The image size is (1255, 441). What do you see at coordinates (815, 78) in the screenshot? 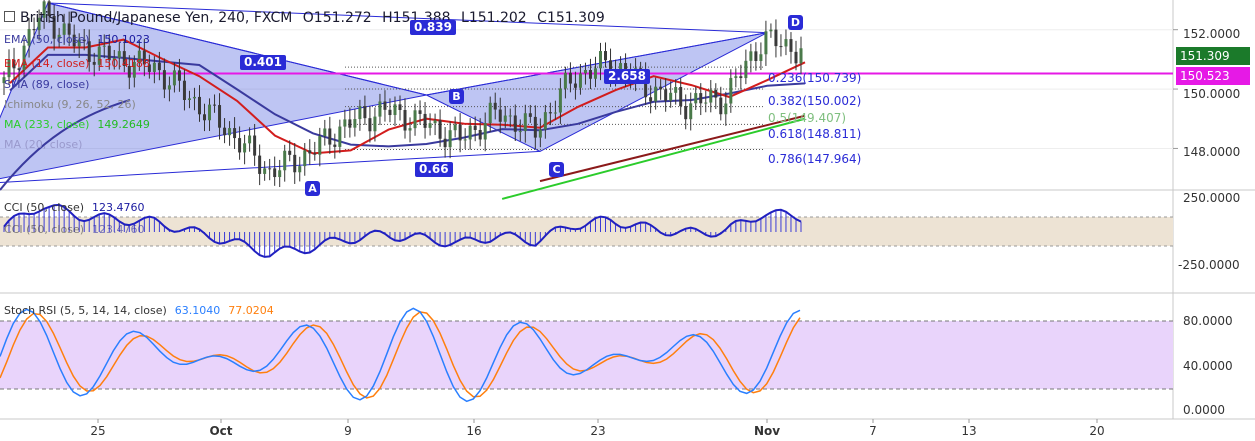
I see `fib-0236-label: 0.236(150.739)` at bounding box center [815, 78].